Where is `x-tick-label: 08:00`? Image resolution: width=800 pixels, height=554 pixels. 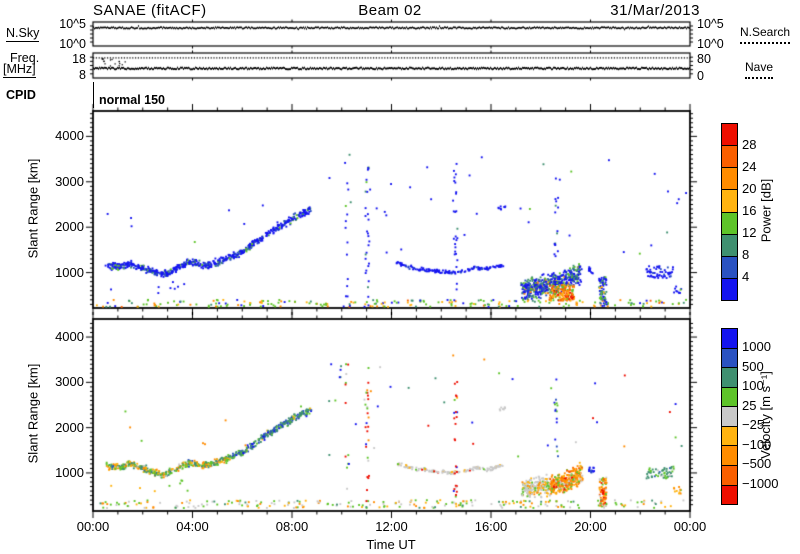
x-tick-label: 08:00 is located at coordinates (292, 526).